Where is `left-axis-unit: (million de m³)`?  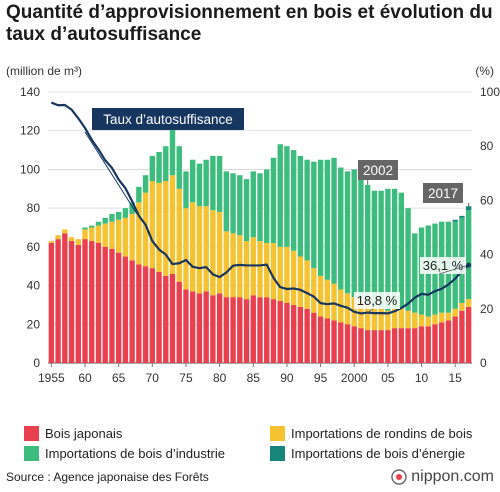 left-axis-unit: (million de m³) is located at coordinates (44, 71).